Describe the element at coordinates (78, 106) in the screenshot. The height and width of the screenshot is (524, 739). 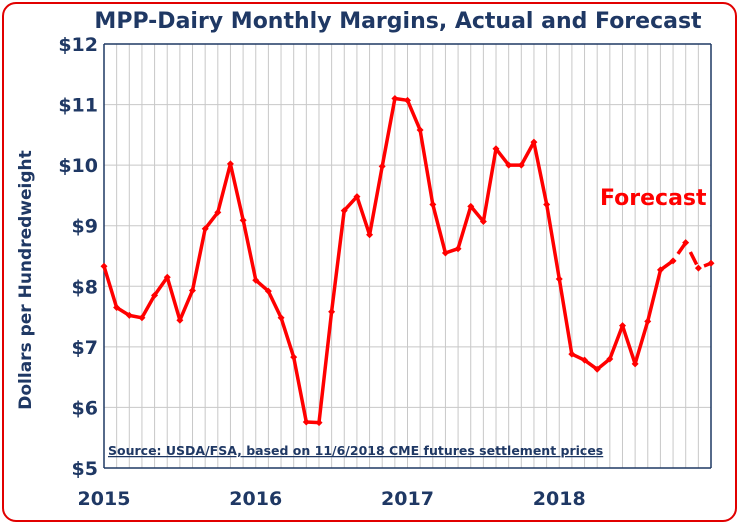
I see `y-tick-label: $11` at that location.